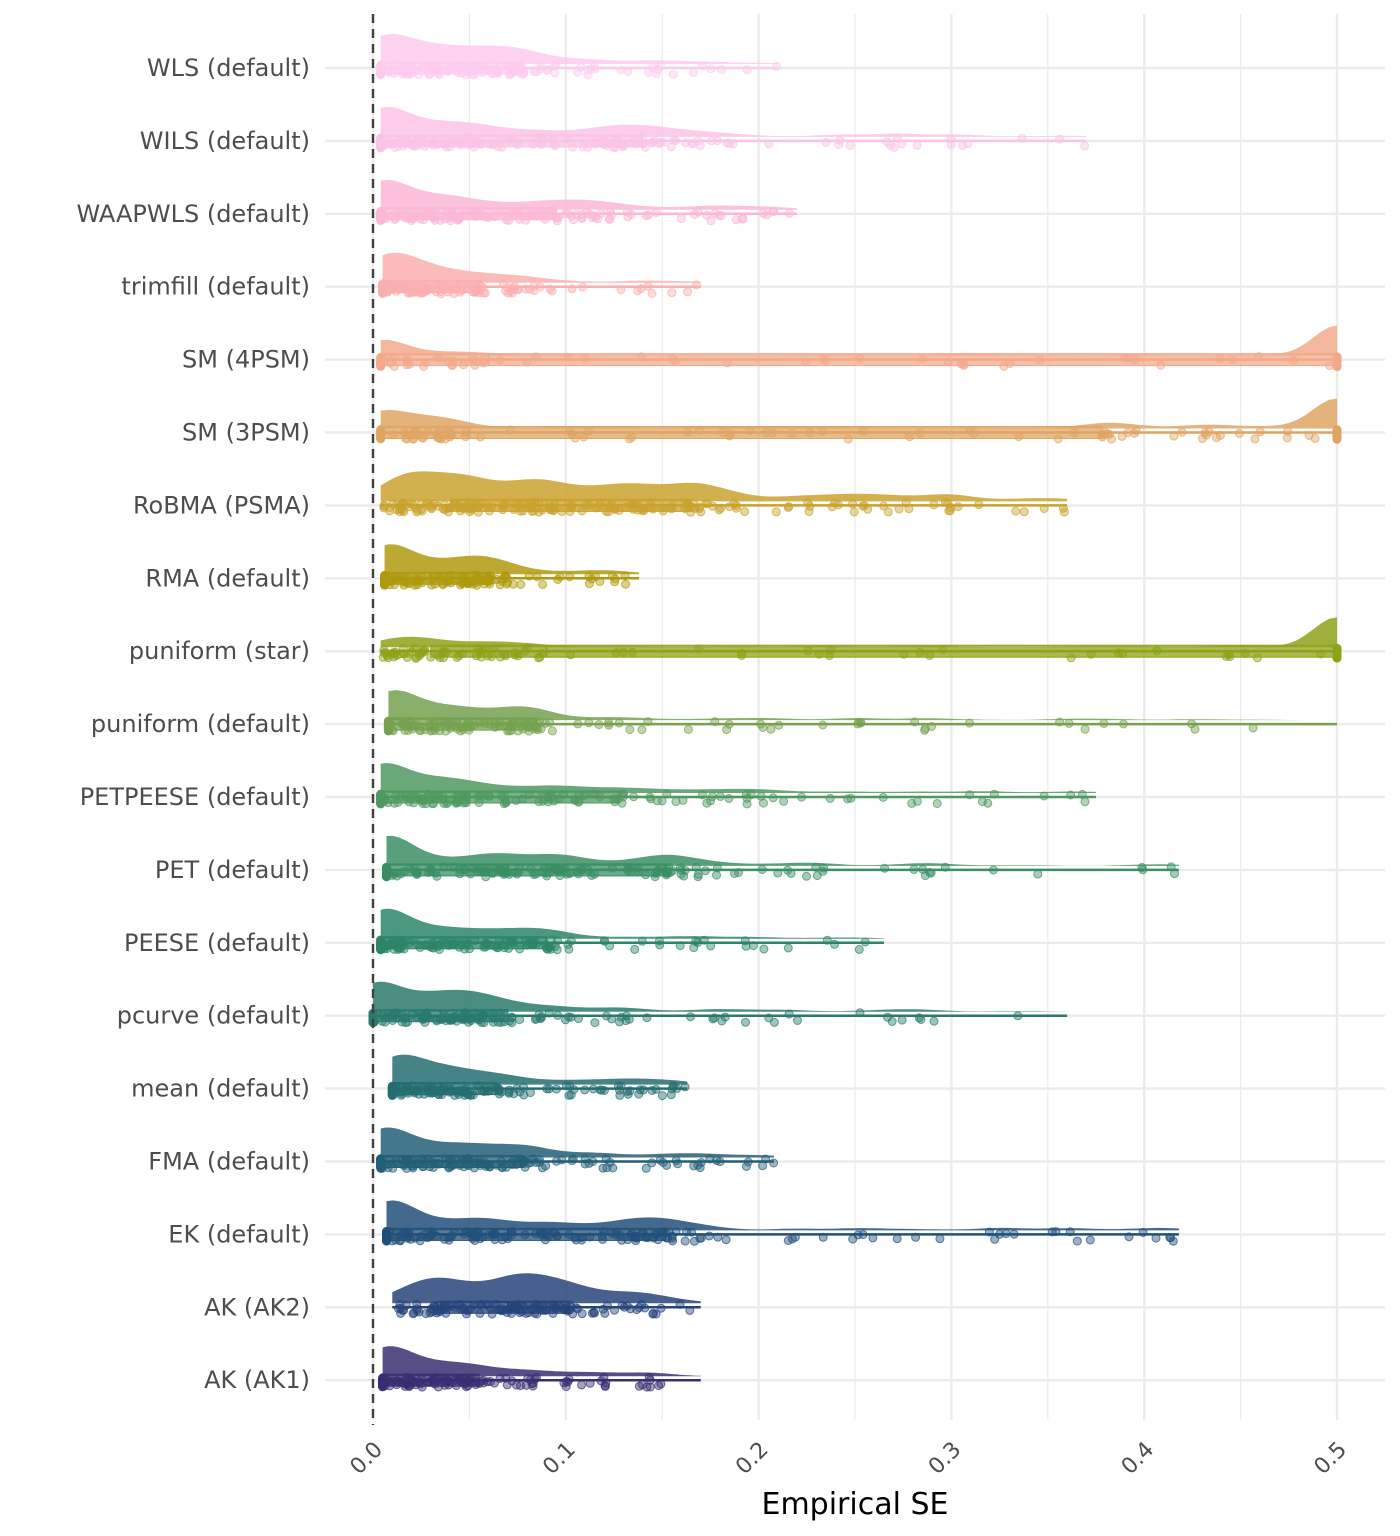 The image size is (1400, 1536). What do you see at coordinates (217, 943) in the screenshot?
I see `category-label: PEESE (default)` at bounding box center [217, 943].